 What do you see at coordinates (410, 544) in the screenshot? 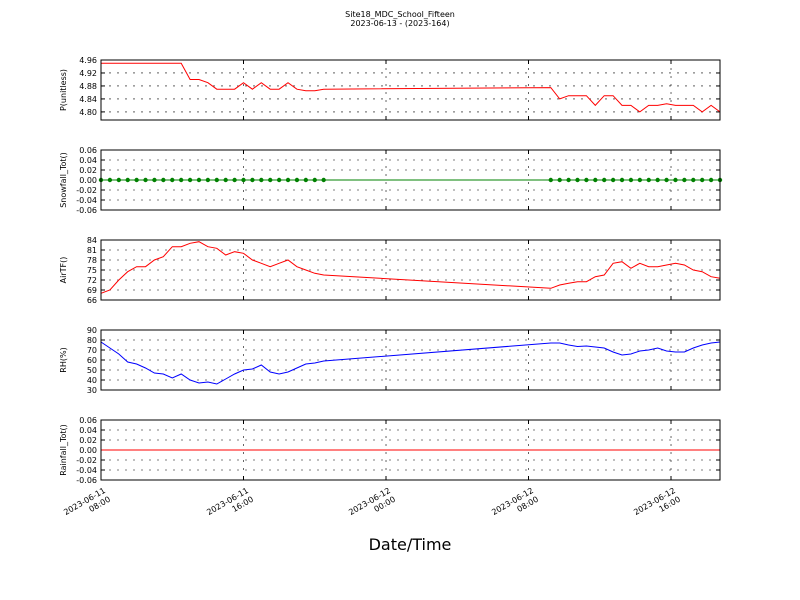
I see `x-axis-label: Date/Time` at bounding box center [410, 544].